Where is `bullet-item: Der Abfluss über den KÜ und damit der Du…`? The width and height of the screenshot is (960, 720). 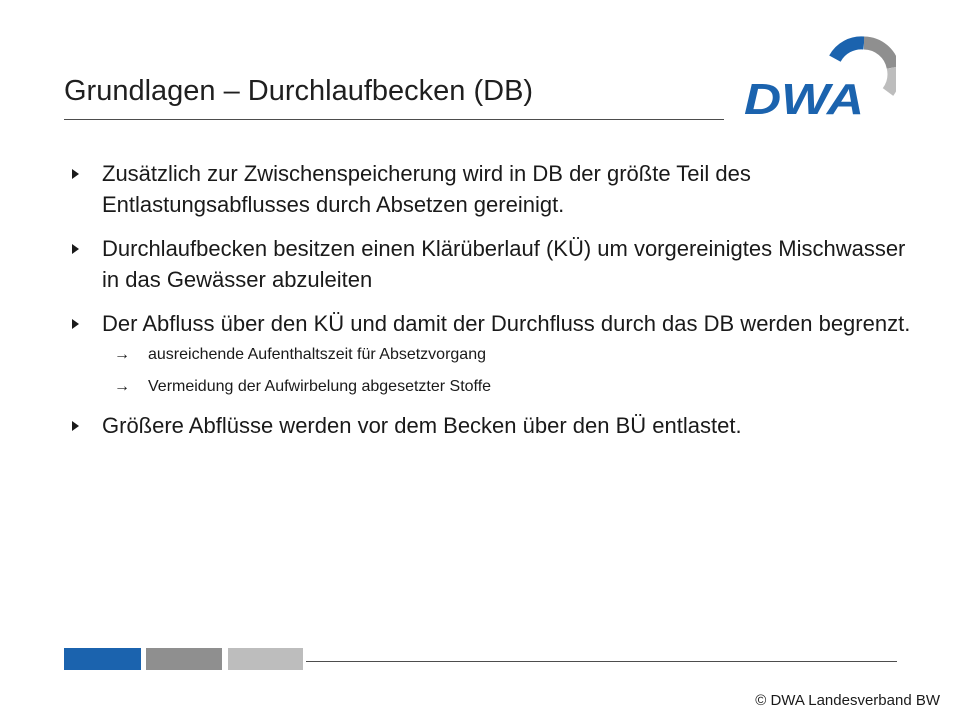 bullet-item: Der Abfluss über den KÜ und damit der Du… is located at coordinates (492, 352).